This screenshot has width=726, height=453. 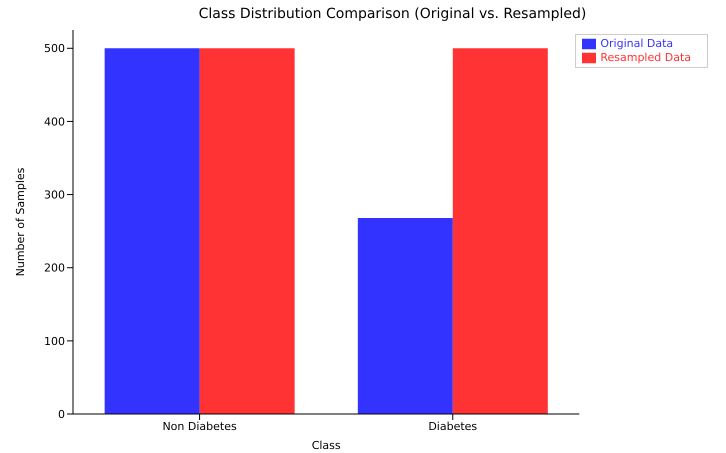 I want to click on chart-title: Class Distribution Comparison (Original vs. Resampled), so click(x=393, y=14).